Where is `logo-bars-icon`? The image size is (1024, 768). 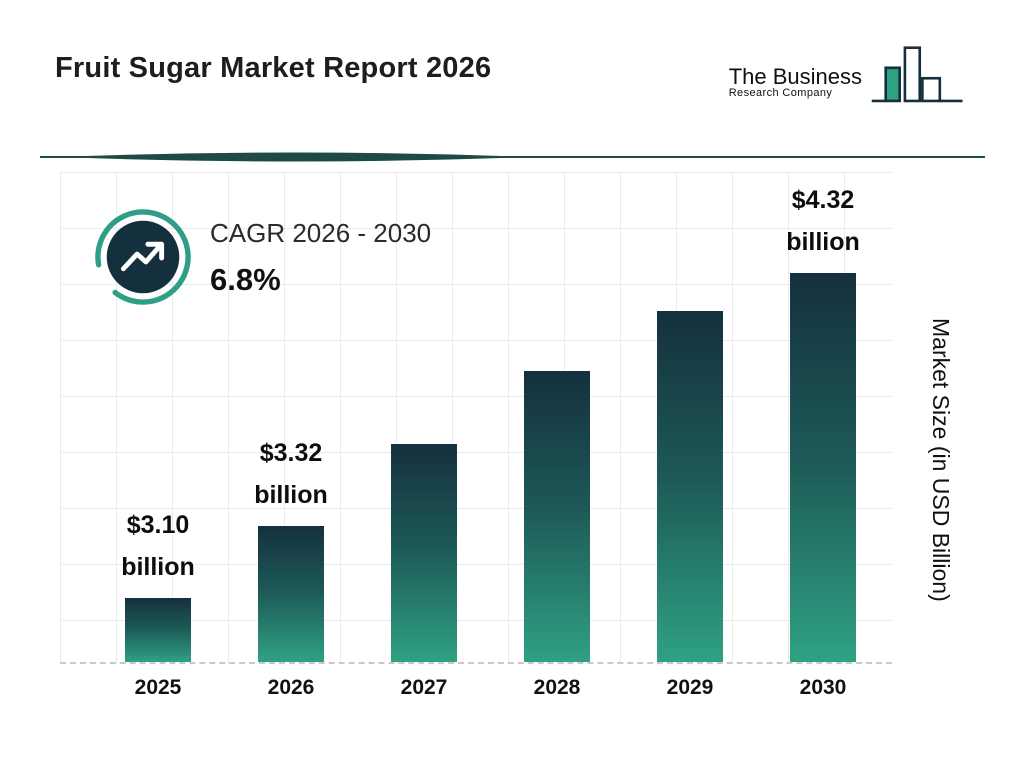
logo-bars-icon is located at coordinates (918, 82).